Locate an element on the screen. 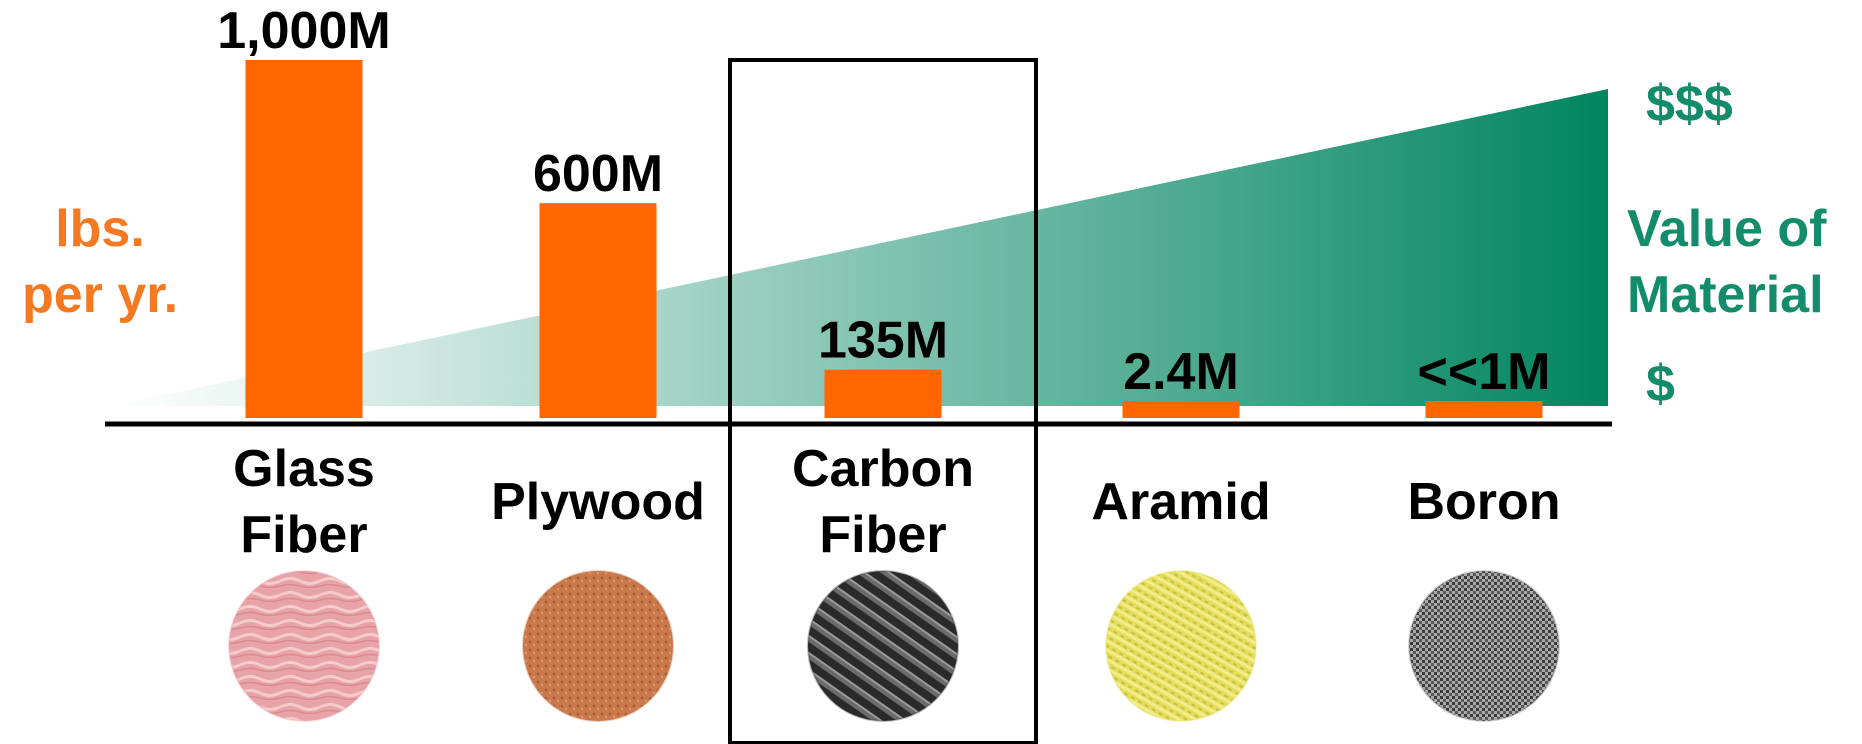  bar-glass-fiber is located at coordinates (304, 239).